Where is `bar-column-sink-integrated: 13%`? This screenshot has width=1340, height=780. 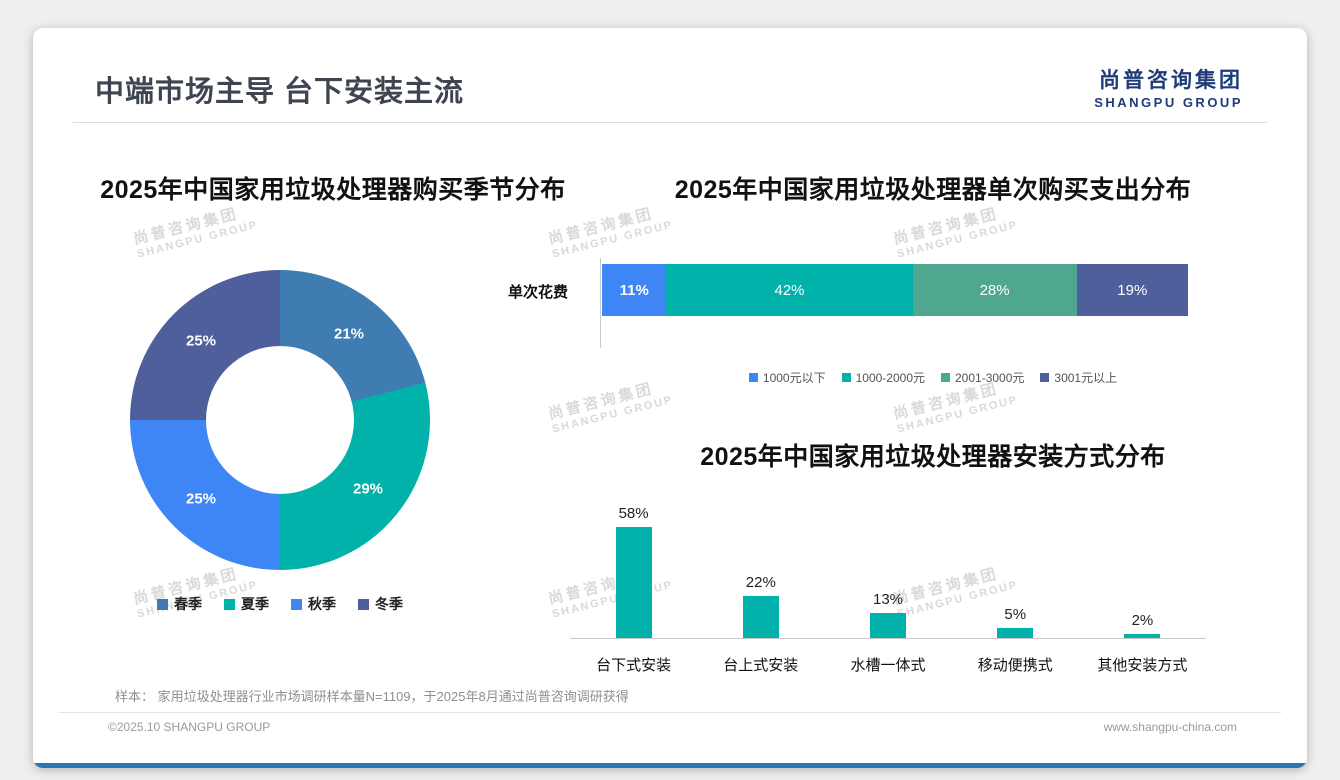 bar-column-sink-integrated: 13% is located at coordinates (887, 614).